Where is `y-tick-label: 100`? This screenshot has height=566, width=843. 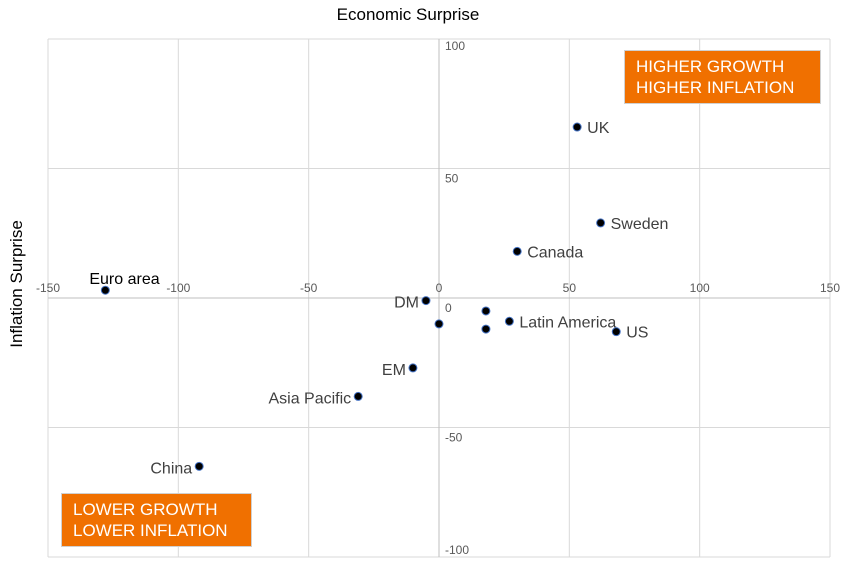
y-tick-label: 100 is located at coordinates (455, 46).